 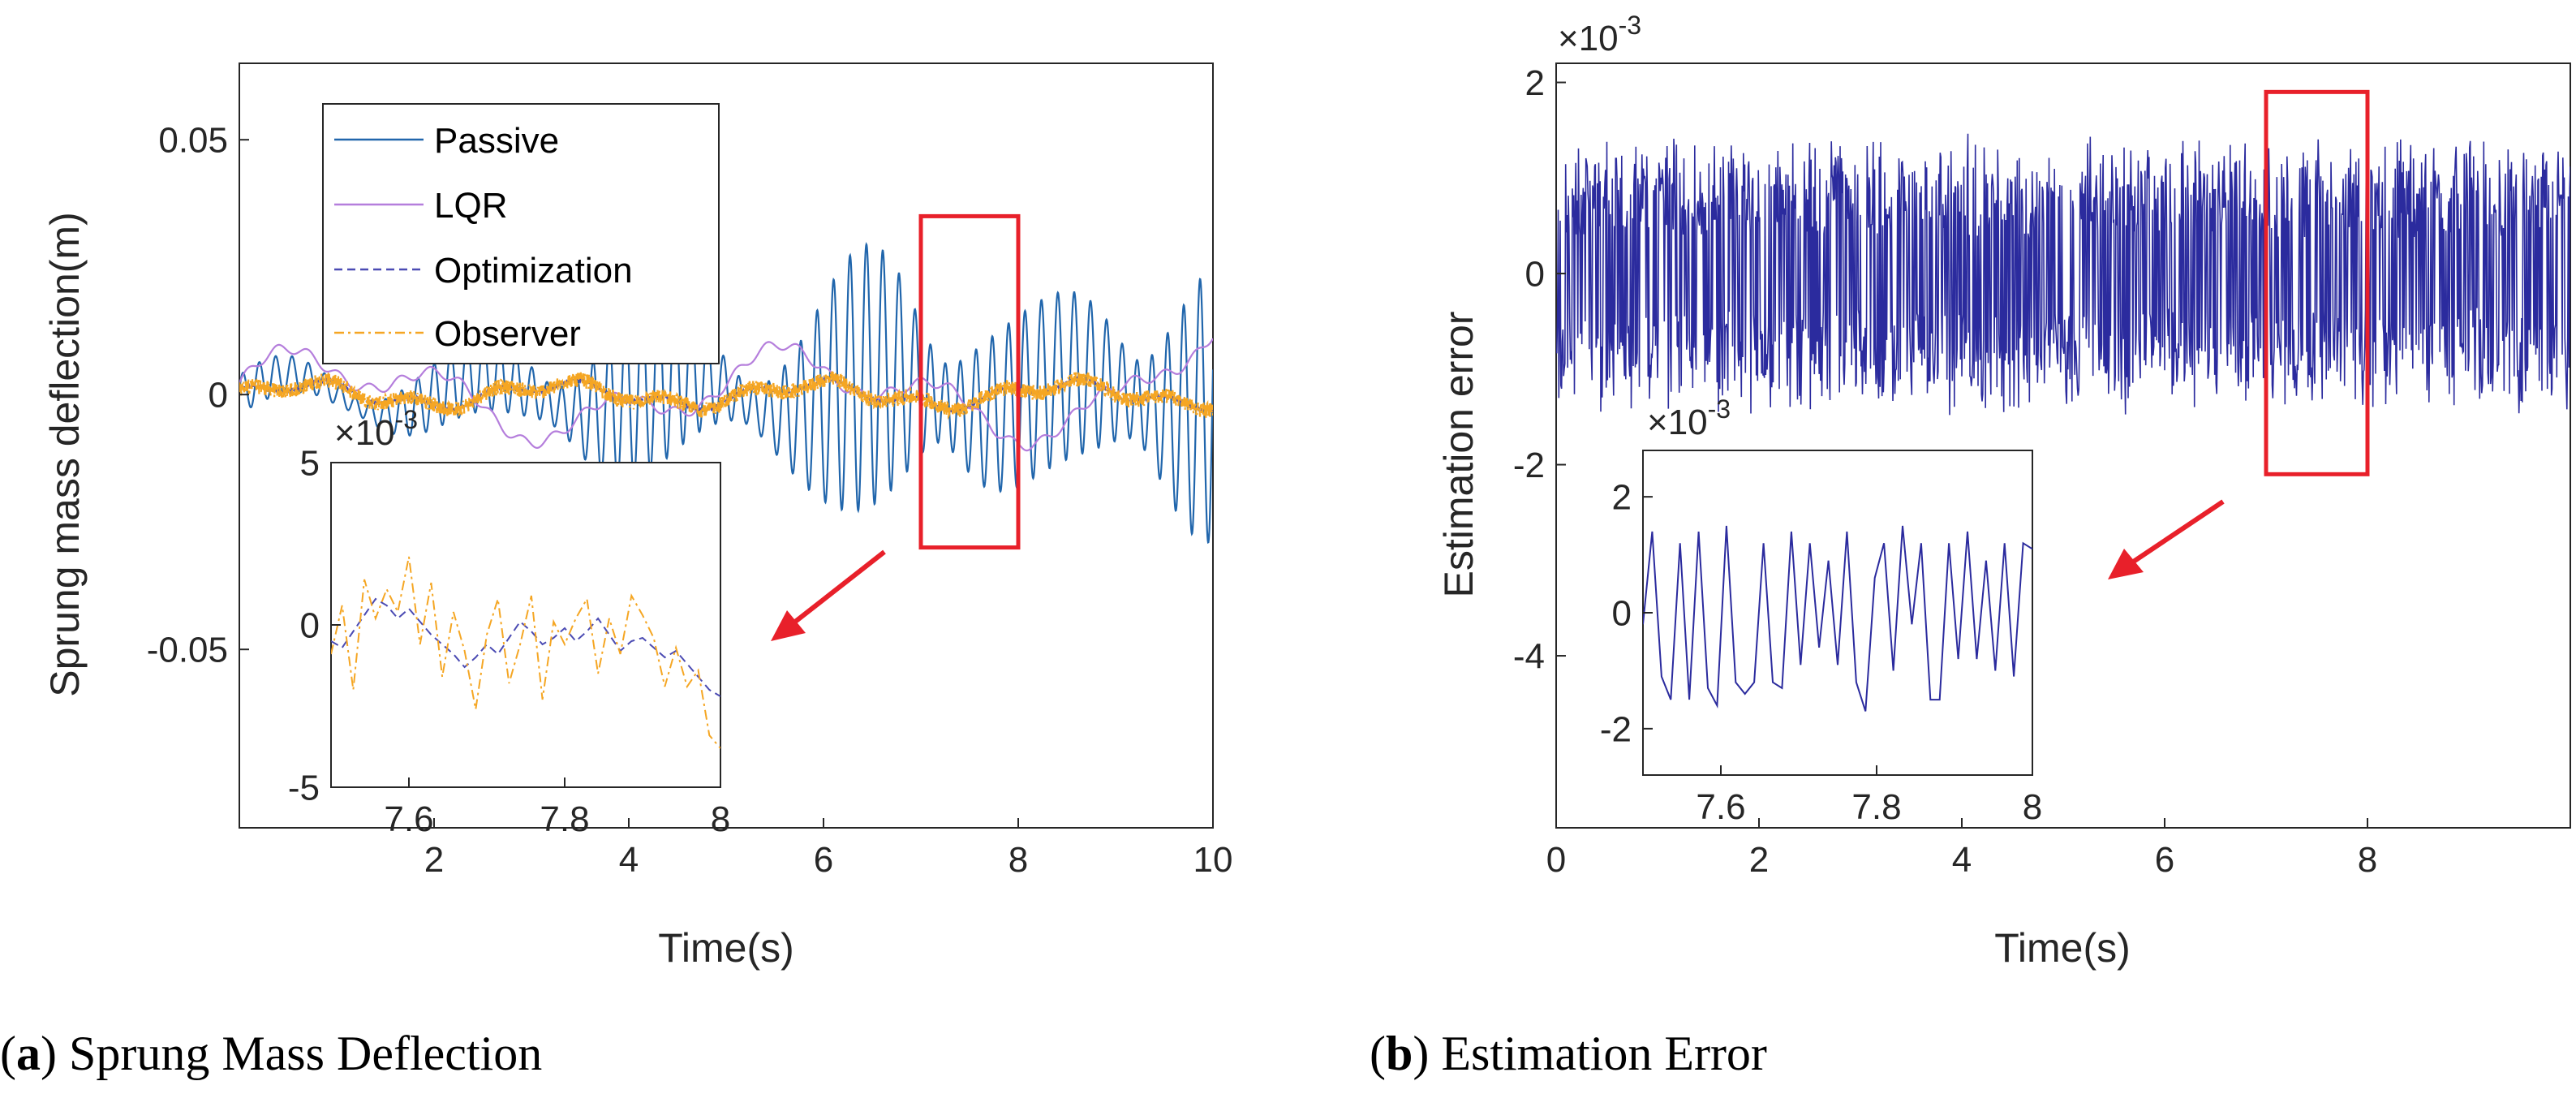 I want to click on panel-a-ytick-label: 0.05, so click(x=193, y=141).